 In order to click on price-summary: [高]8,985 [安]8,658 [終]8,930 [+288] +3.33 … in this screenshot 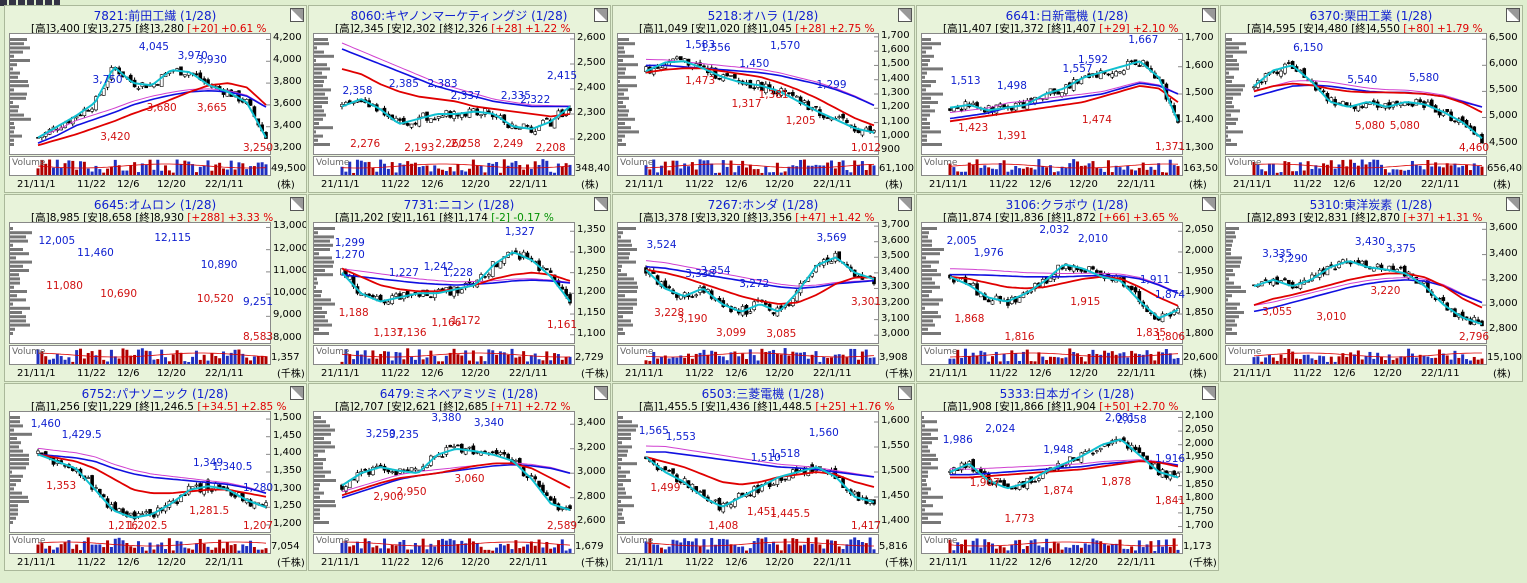, I will do `click(152, 217)`.